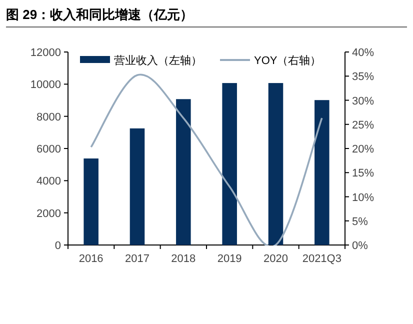  Describe the element at coordinates (91, 259) in the screenshot. I see `x-tick-label: 2016` at that location.